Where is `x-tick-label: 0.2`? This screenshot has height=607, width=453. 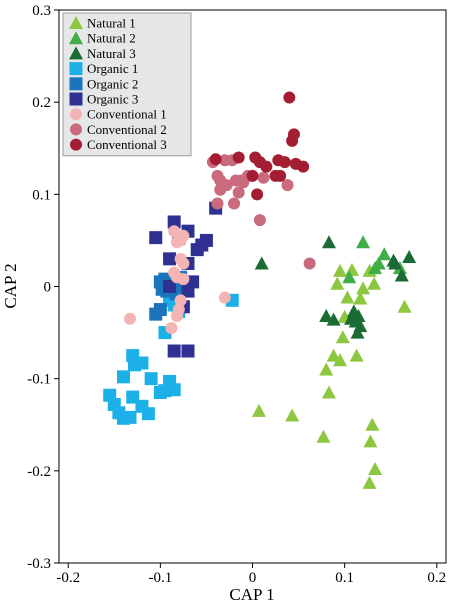
x-tick-label: 0.2 is located at coordinates (436, 578).